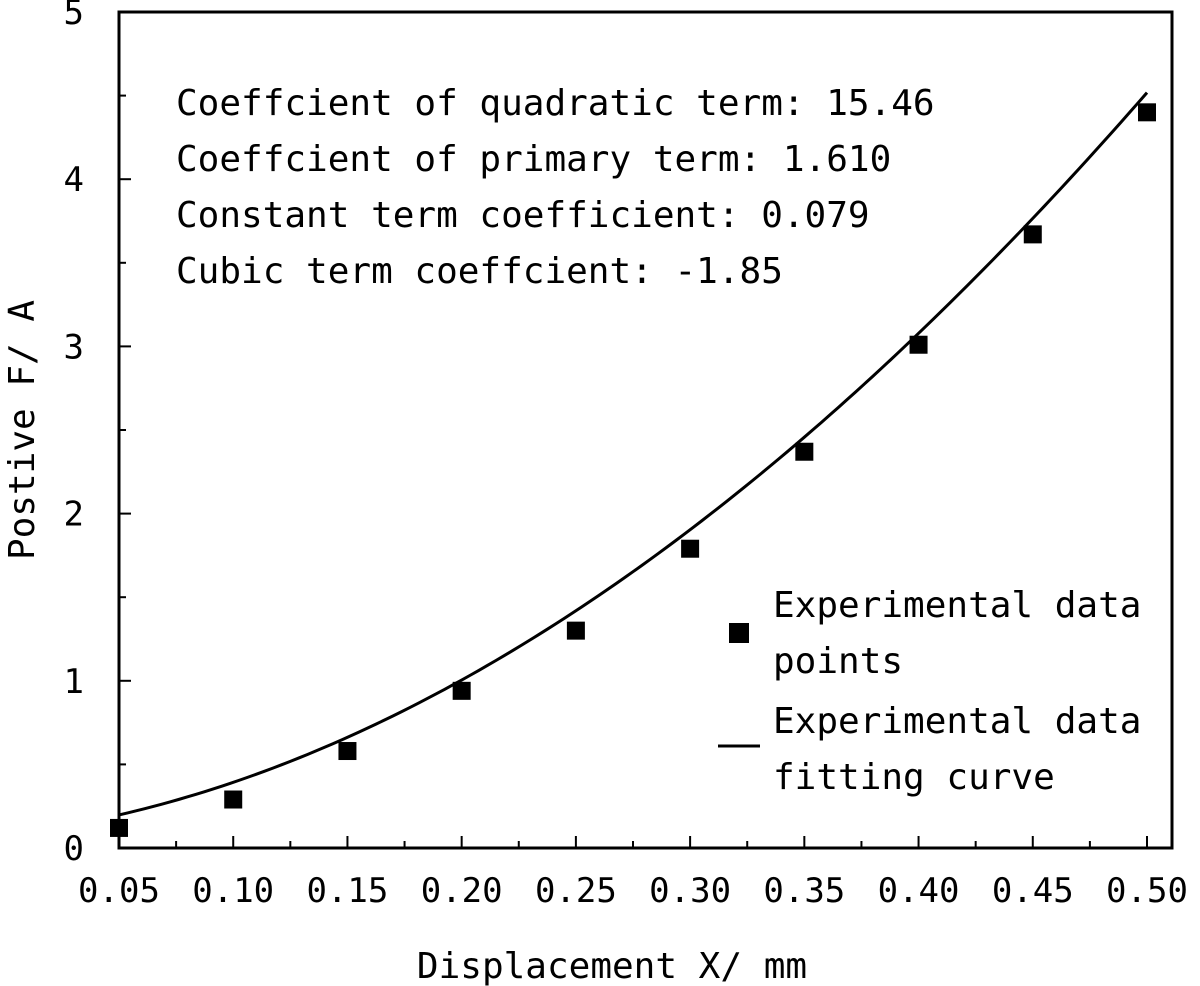 The height and width of the screenshot is (986, 1200). Describe the element at coordinates (555, 103) in the screenshot. I see `annotation-quadratic: Coeffcient of quadratic term: 15.46` at that location.